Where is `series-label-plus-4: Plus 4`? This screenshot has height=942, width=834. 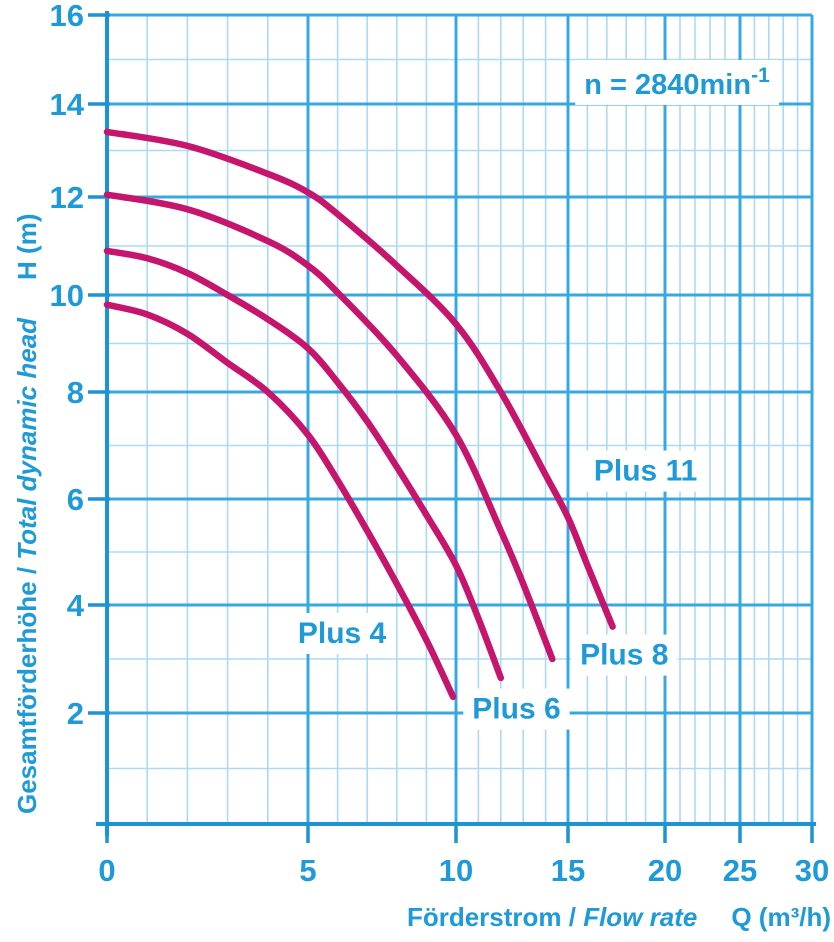
series-label-plus-4: Plus 4 is located at coordinates (342, 633).